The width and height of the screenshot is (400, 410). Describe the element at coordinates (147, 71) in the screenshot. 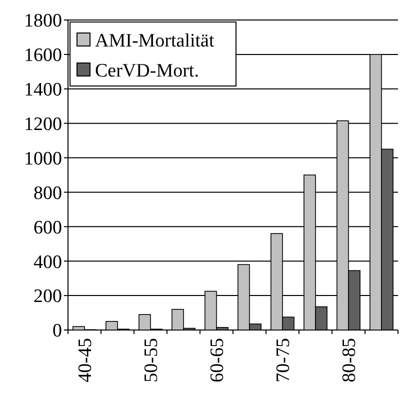

I see `legend-label: CerVD-Mort.` at that location.